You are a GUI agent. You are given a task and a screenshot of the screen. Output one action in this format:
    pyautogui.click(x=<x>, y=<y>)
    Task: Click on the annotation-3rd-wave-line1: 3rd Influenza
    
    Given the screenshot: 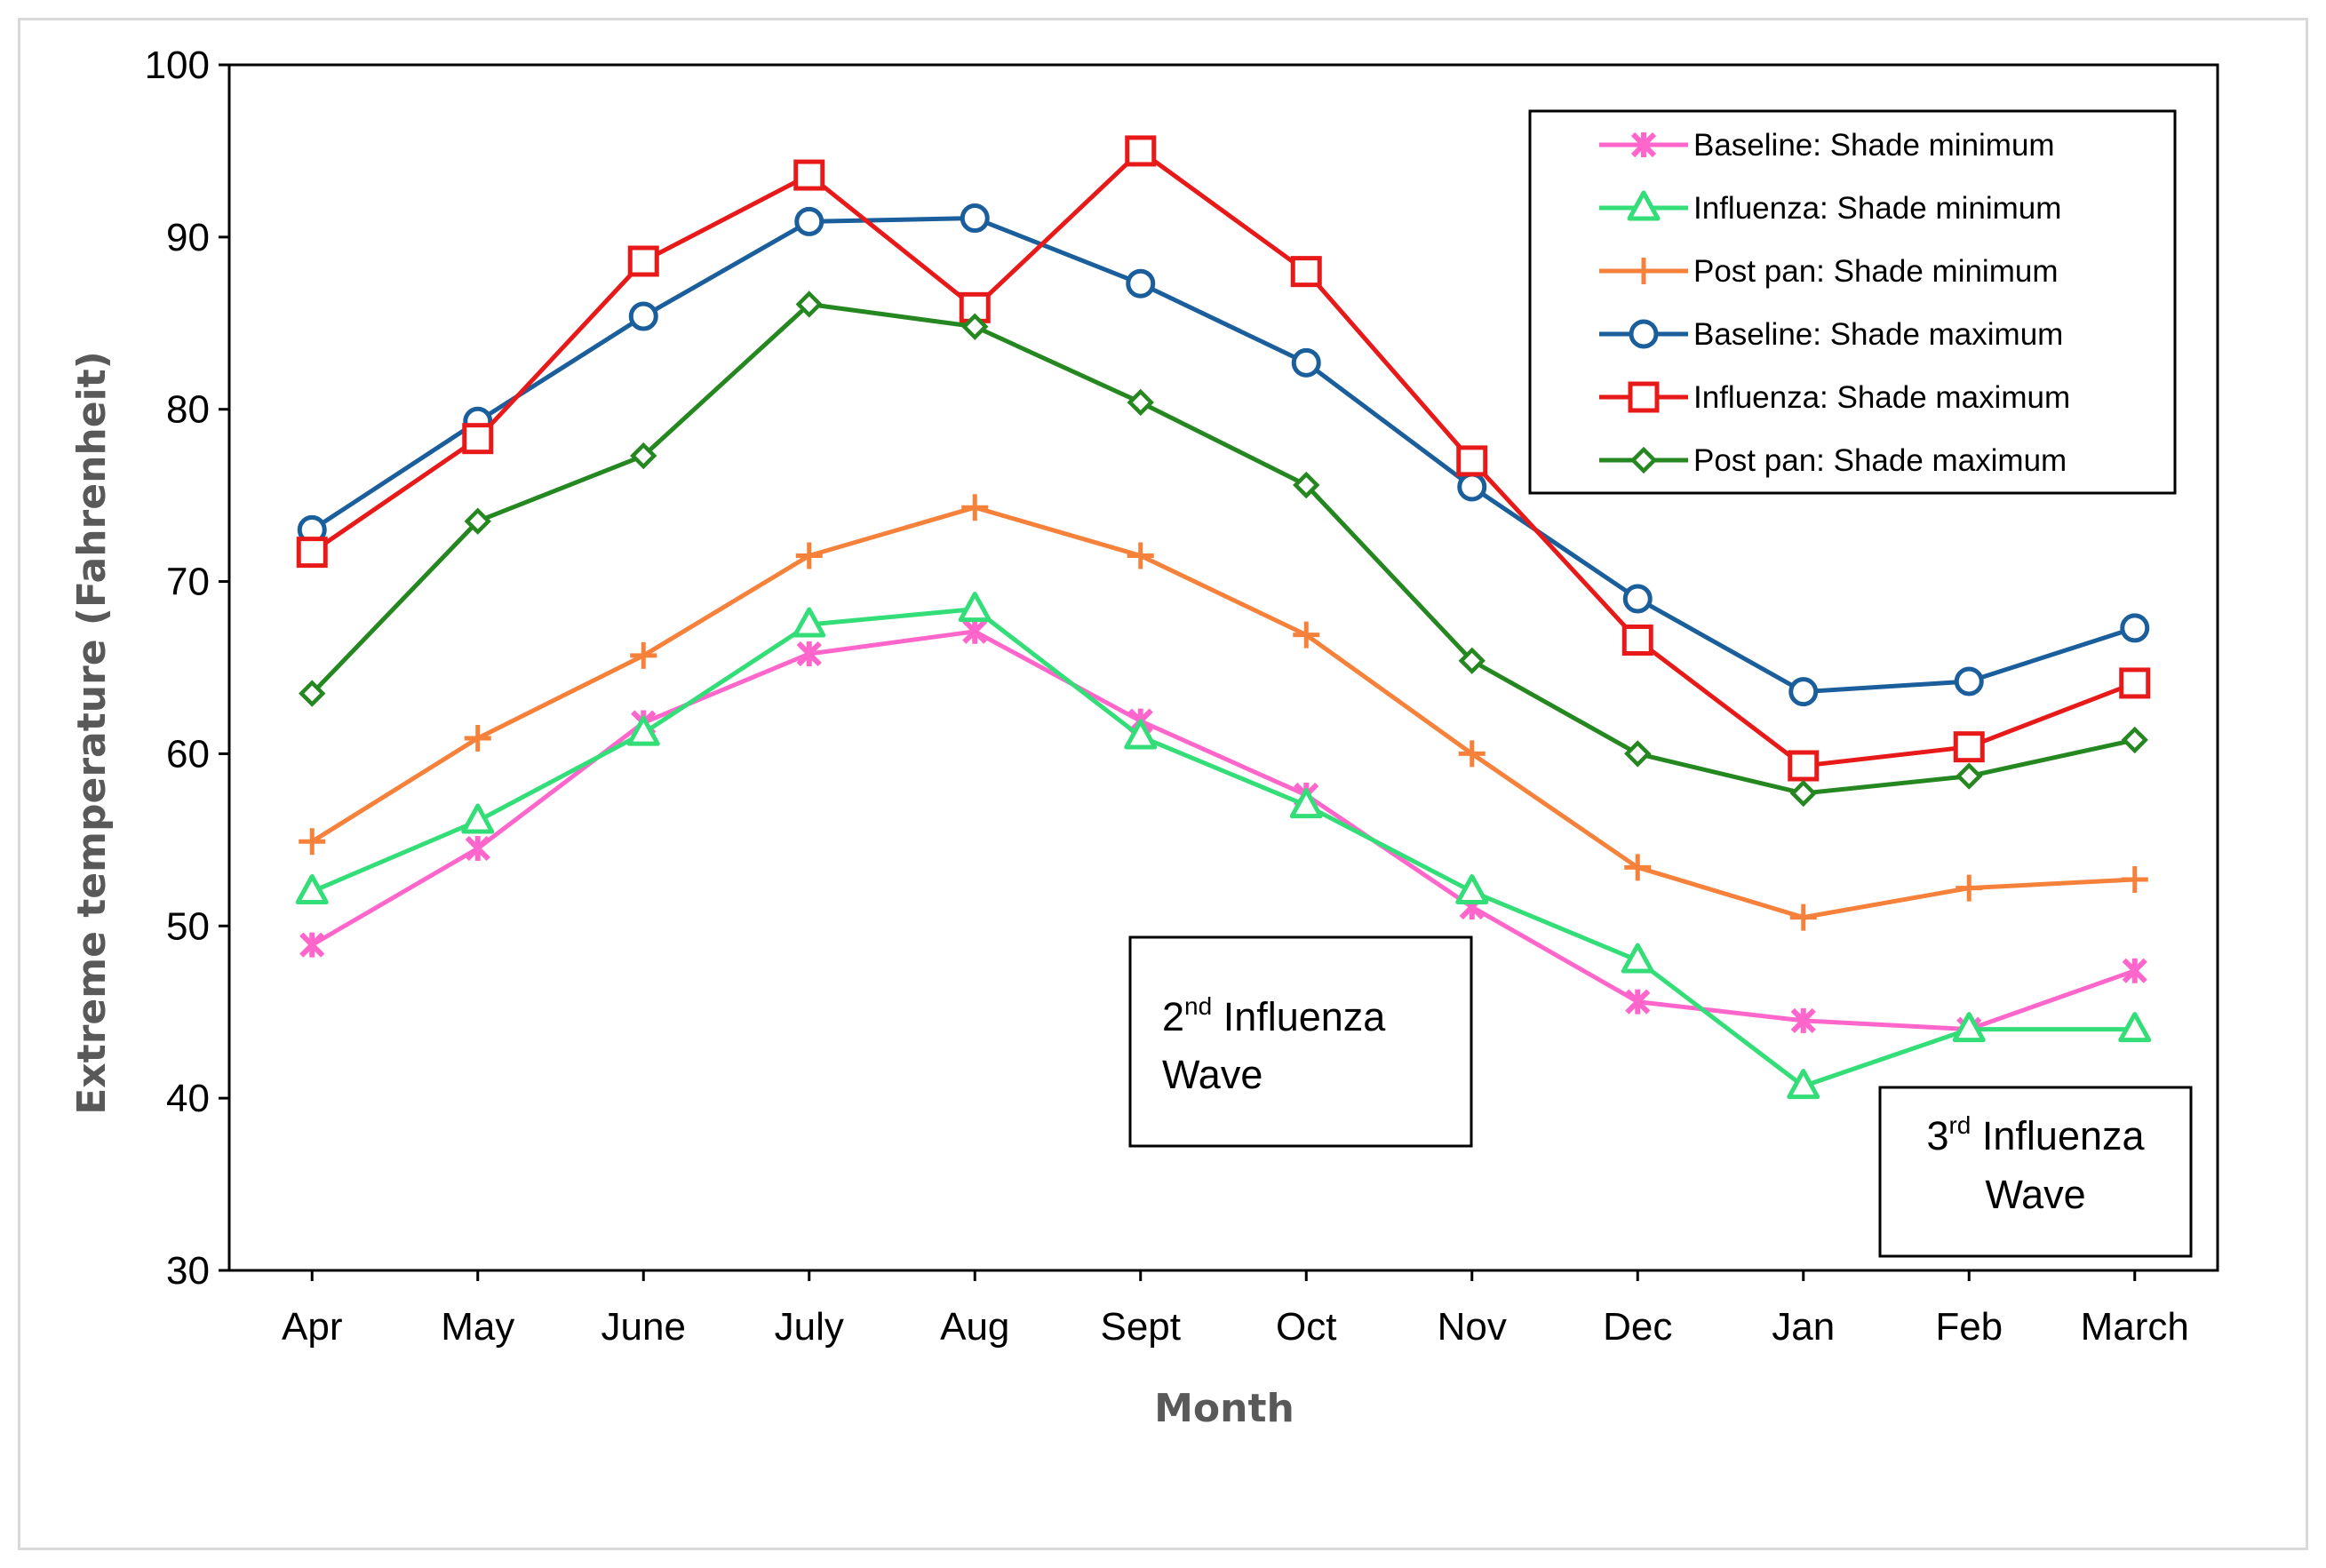 What is the action you would take?
    pyautogui.click(x=2035, y=1134)
    